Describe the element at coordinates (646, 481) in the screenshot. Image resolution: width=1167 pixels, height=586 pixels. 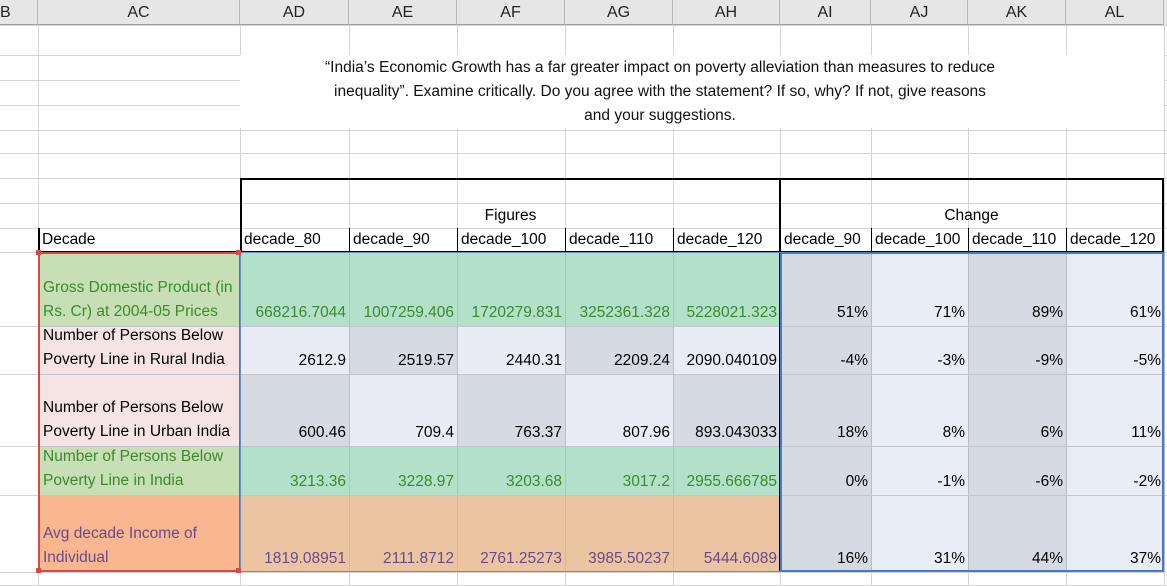
I see `figure-cell: 3017.2` at that location.